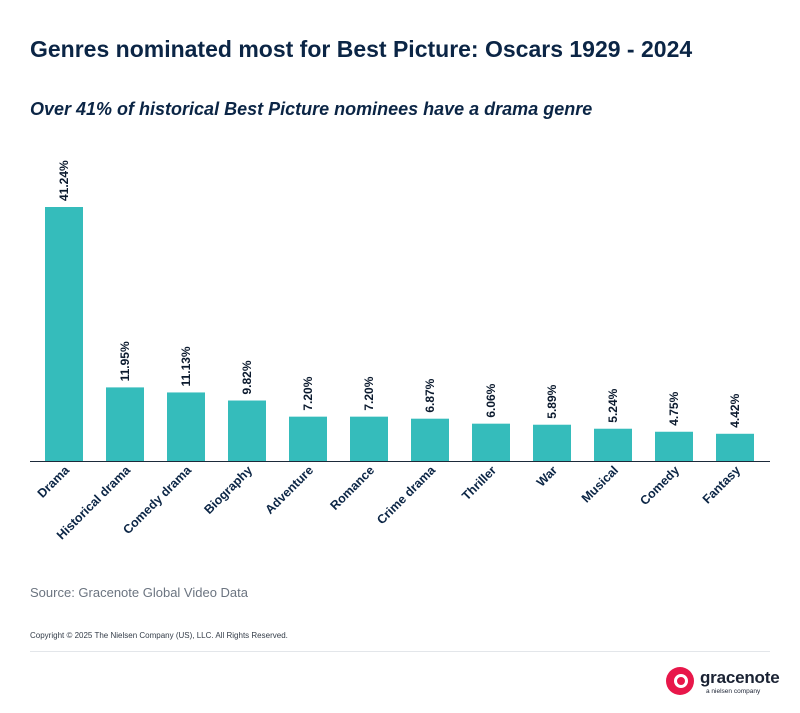  What do you see at coordinates (547, 476) in the screenshot?
I see `tick-label: War` at bounding box center [547, 476].